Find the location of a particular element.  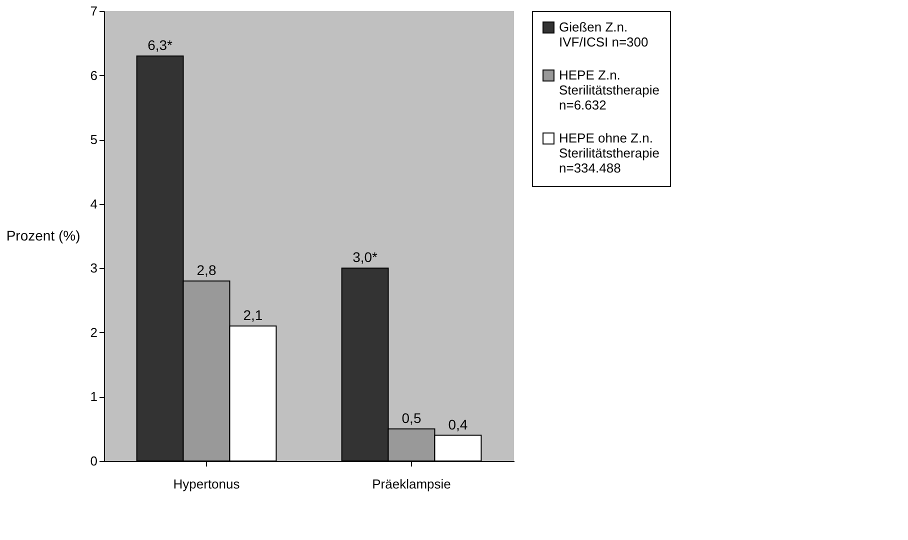

data-label: 6,3* is located at coordinates (161, 45).